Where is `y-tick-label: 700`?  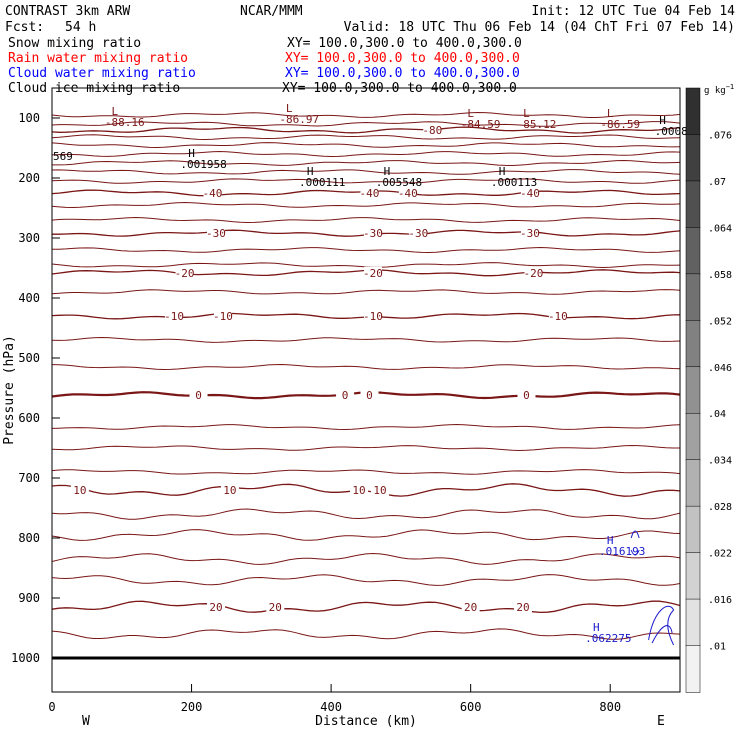
y-tick-label: 700 is located at coordinates (29, 478).